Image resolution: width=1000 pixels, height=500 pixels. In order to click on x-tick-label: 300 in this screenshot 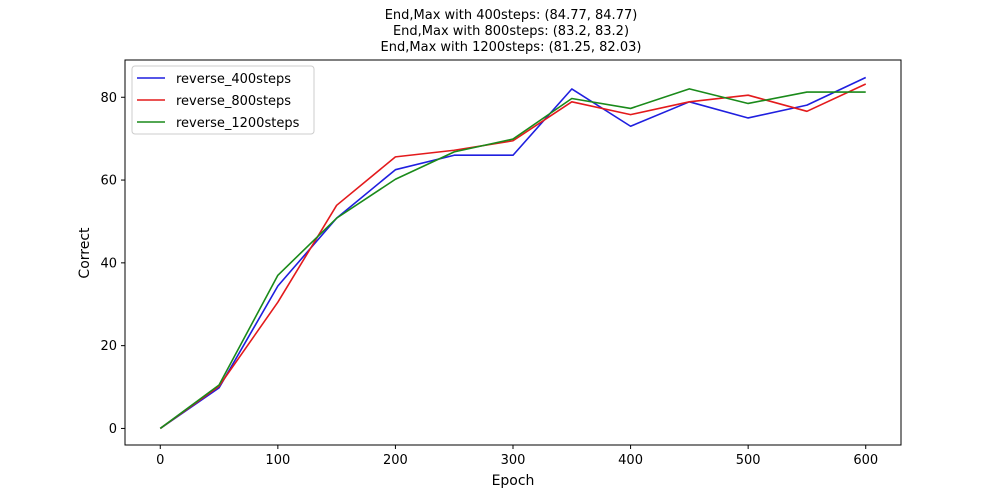, I will do `click(513, 460)`.